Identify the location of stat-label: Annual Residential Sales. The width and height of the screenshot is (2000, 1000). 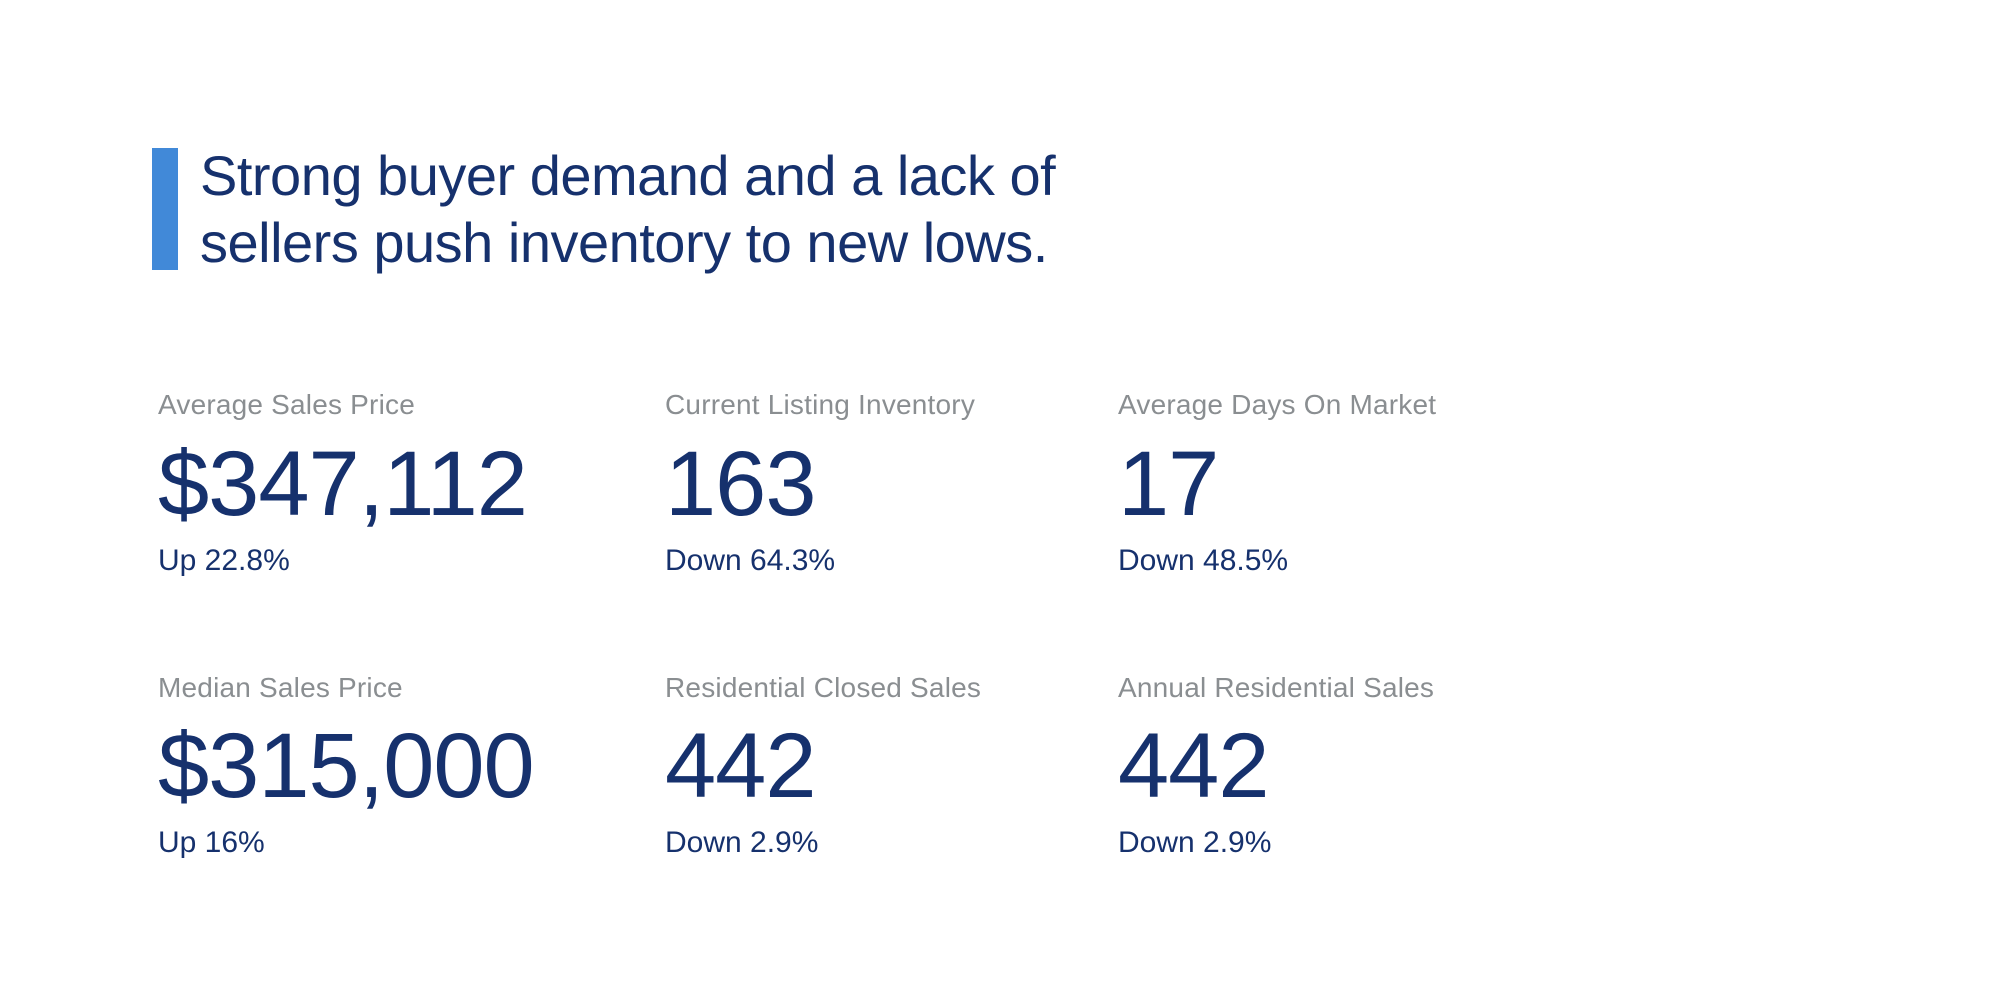
(1276, 687).